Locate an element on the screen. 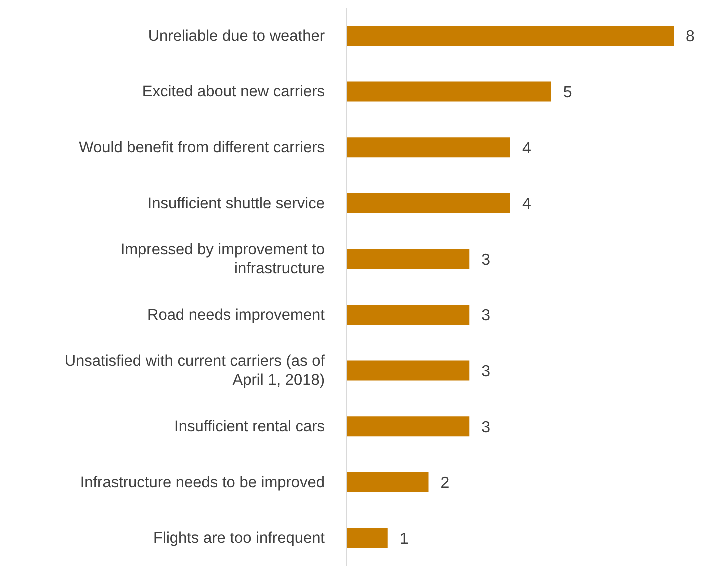 The height and width of the screenshot is (566, 704). y-tick-label: Unsatisfied with current carriers (as of April 1, 2018) is located at coordinates (195, 370).